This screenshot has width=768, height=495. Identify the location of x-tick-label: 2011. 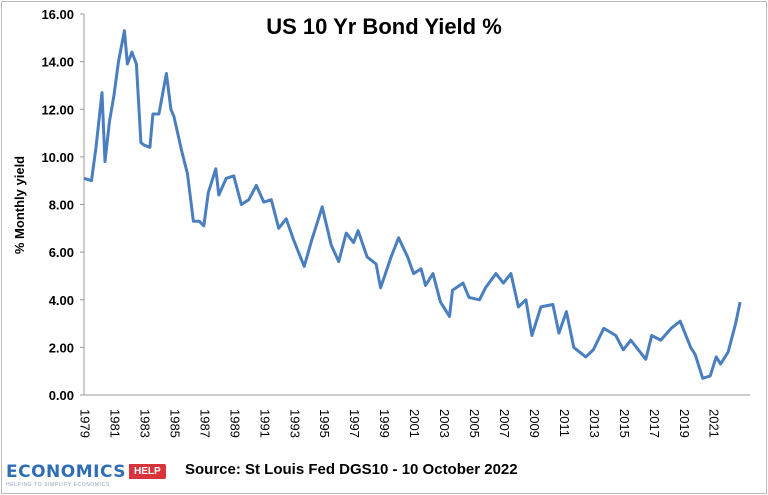
(564, 423).